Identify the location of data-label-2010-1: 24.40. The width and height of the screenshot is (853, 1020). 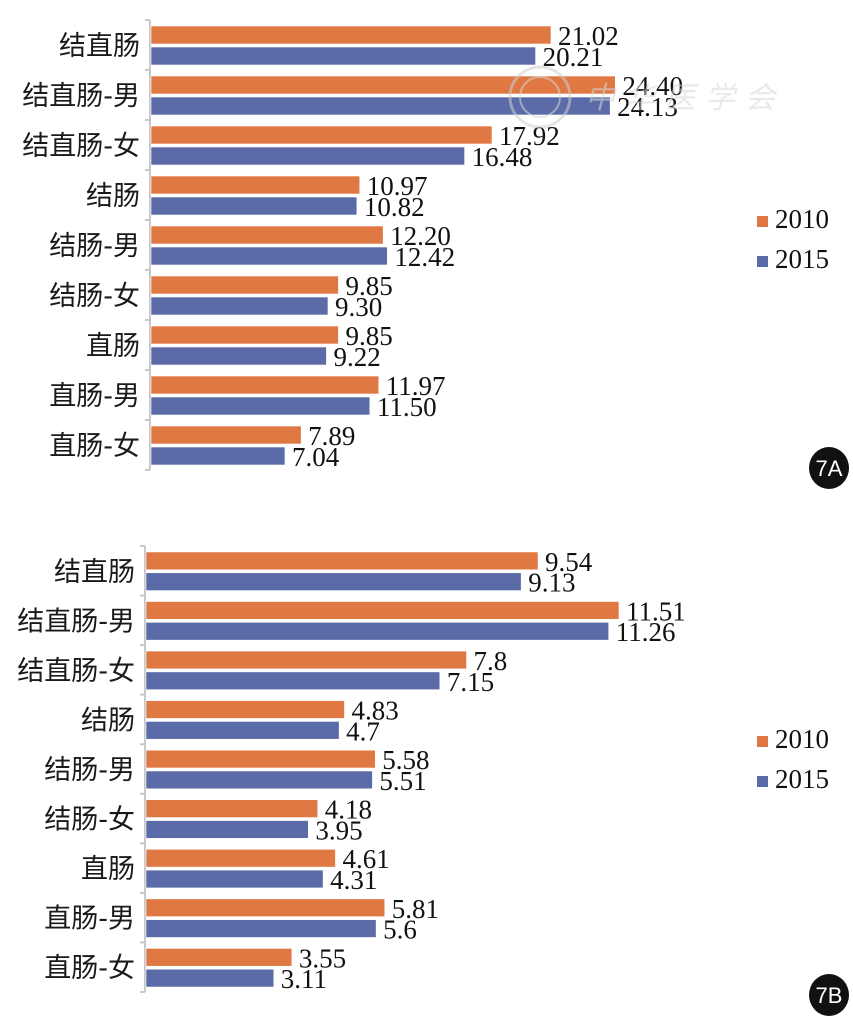
(652, 86).